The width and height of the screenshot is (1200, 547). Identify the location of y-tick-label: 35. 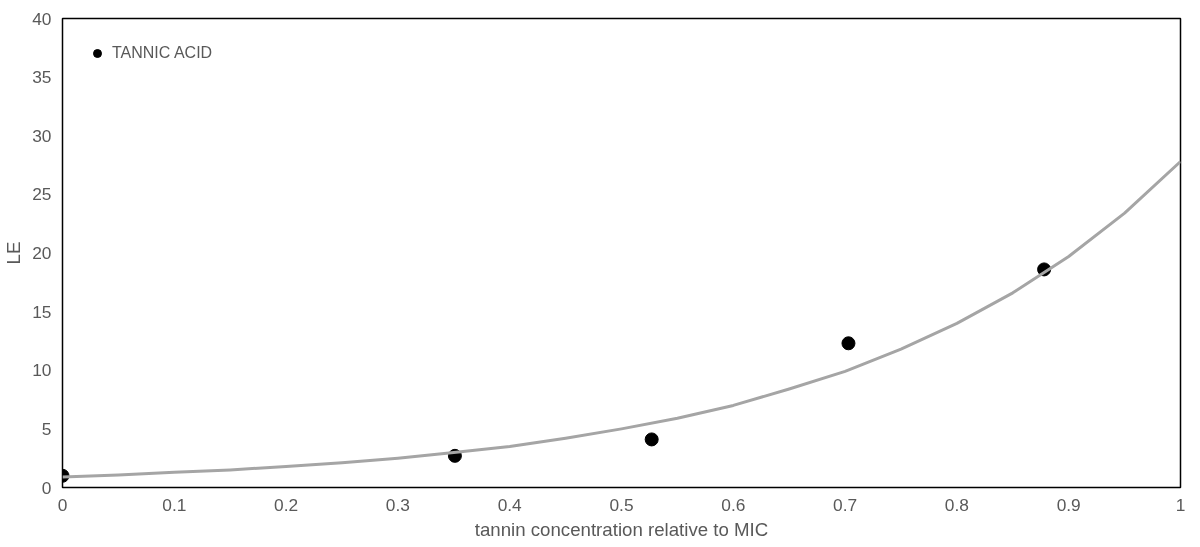
(42, 77).